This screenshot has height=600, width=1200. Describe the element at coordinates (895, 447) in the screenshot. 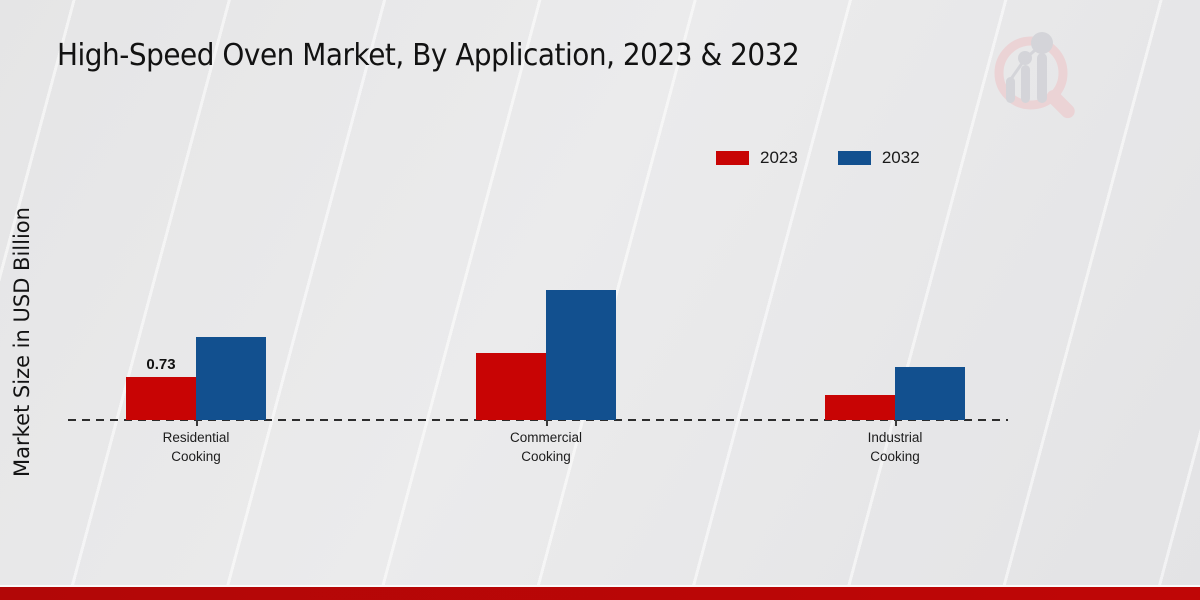

I see `x-axis-category-label: Industrial Cooking` at that location.